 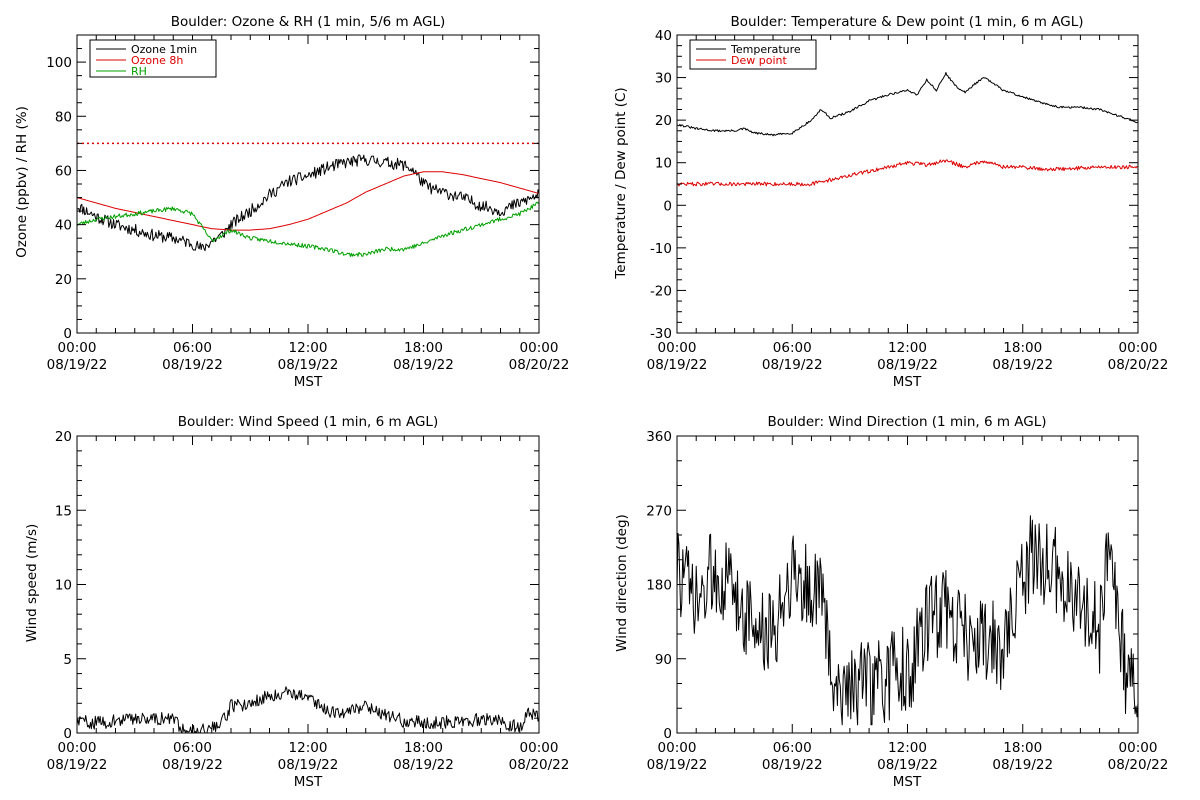 I want to click on y-tick-label: 90, so click(x=663, y=660).